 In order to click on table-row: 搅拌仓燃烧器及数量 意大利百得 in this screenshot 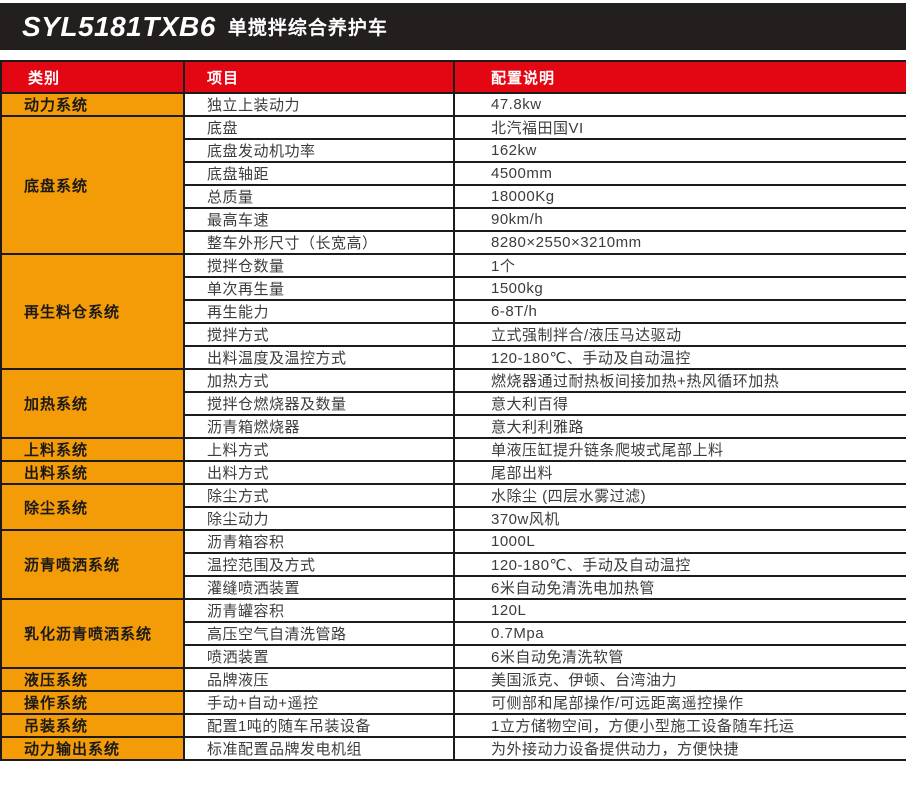, I will do `click(453, 403)`.